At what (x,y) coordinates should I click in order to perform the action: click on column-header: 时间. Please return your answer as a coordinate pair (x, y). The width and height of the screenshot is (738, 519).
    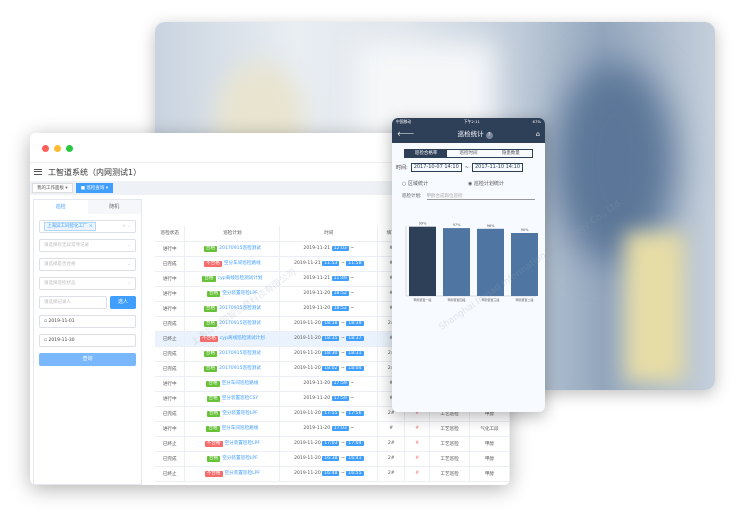
    Looking at the image, I should click on (329, 234).